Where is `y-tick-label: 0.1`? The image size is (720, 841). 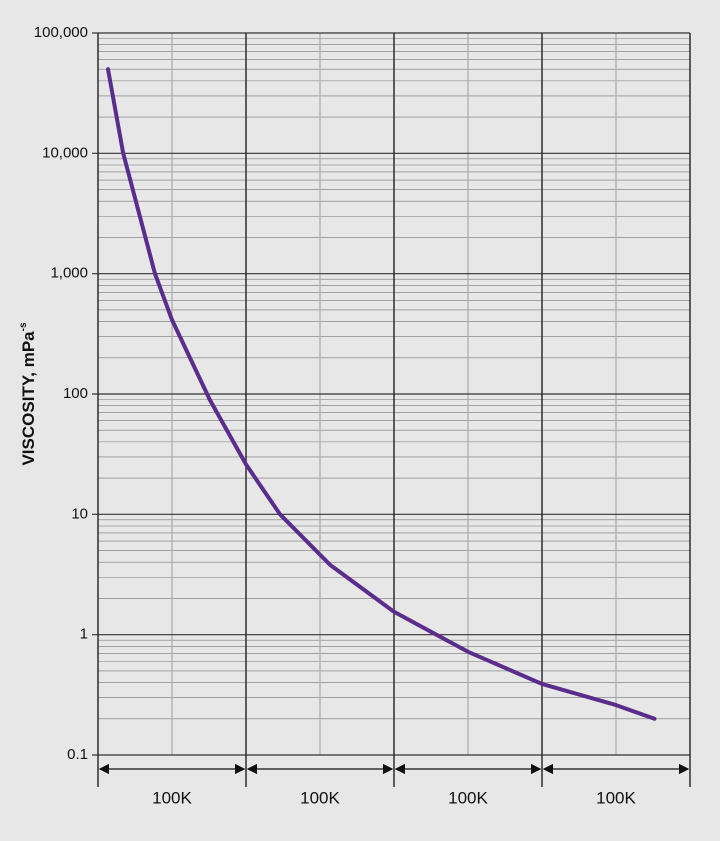 y-tick-label: 0.1 is located at coordinates (77, 754).